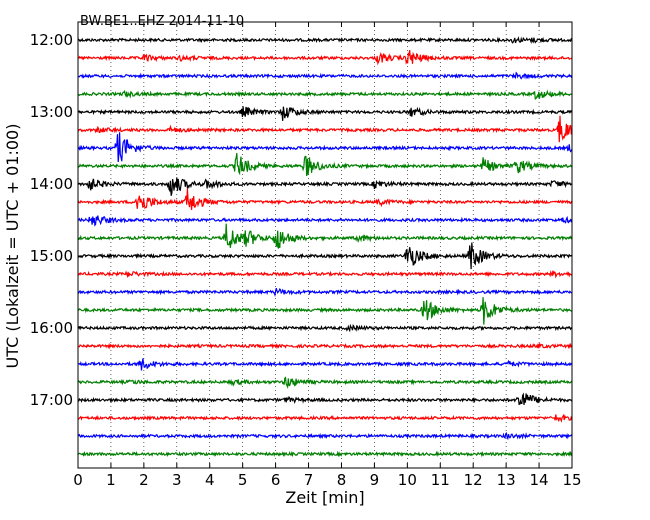 The height and width of the screenshot is (520, 650). Describe the element at coordinates (51, 256) in the screenshot. I see `y-tick-label: 15:00` at that location.